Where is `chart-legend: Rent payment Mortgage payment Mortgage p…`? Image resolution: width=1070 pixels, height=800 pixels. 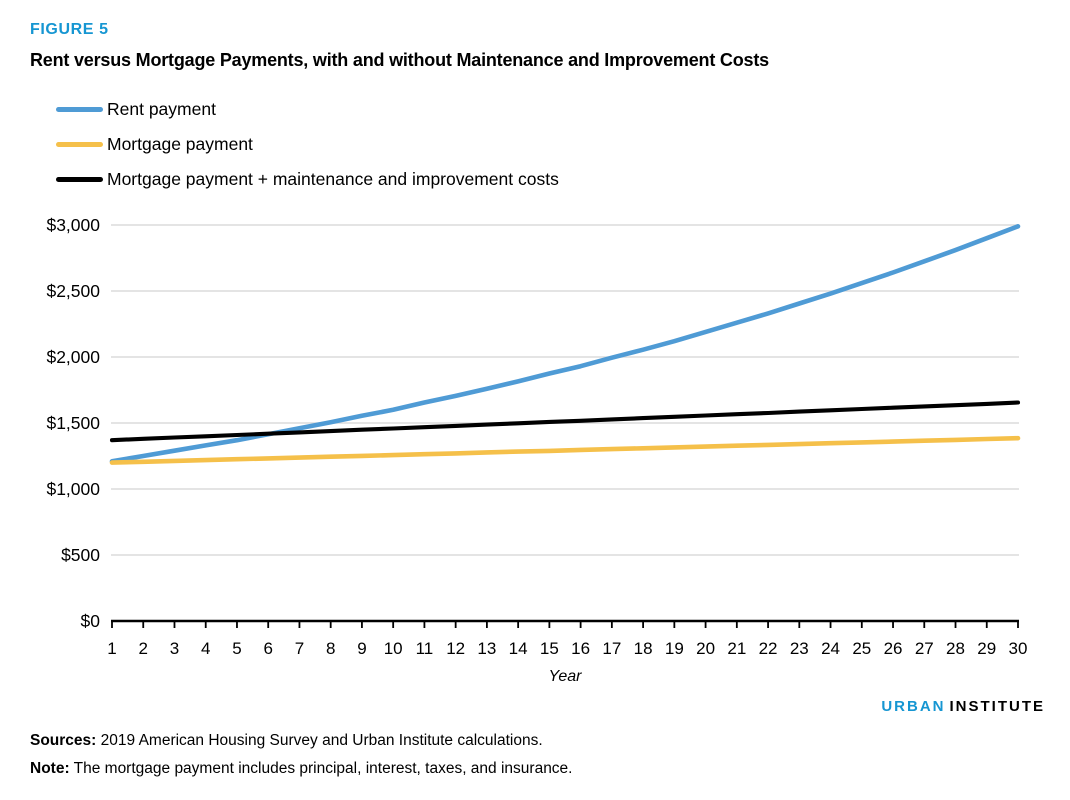 chart-legend: Rent payment Mortgage payment Mortgage p… is located at coordinates (307, 144).